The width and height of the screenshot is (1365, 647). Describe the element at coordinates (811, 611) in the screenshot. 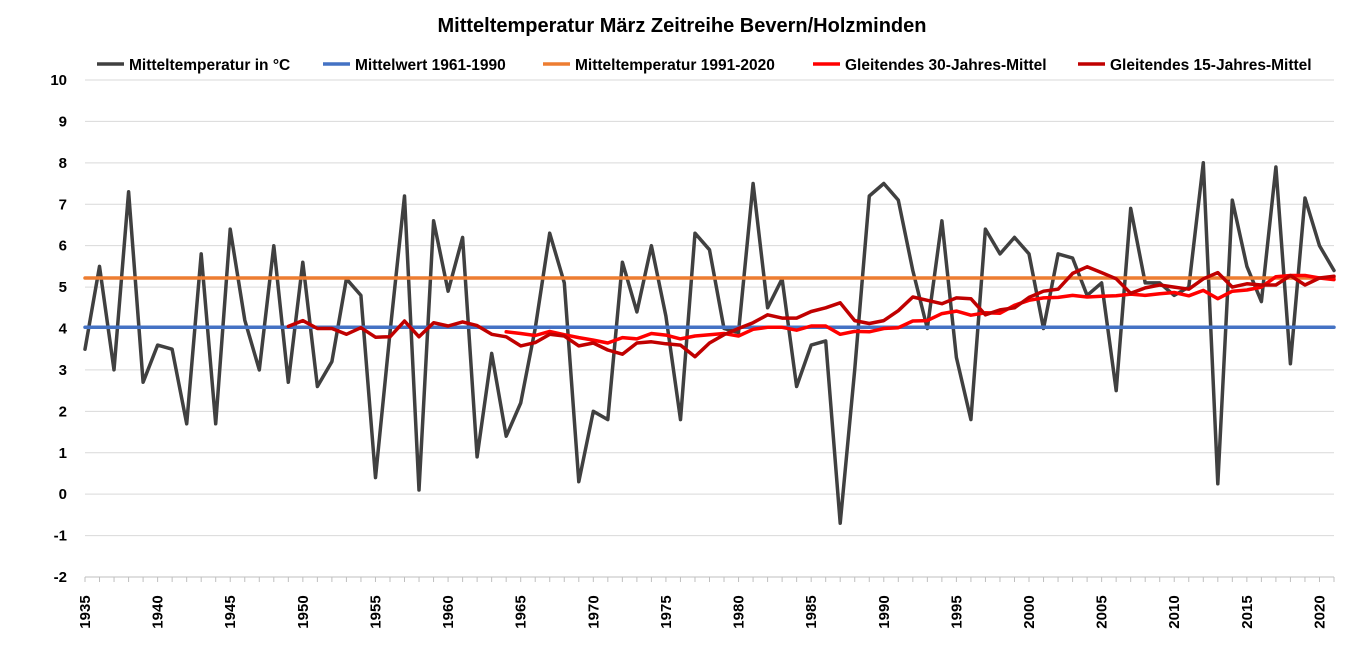

I see `x-tick-label: 1985` at that location.